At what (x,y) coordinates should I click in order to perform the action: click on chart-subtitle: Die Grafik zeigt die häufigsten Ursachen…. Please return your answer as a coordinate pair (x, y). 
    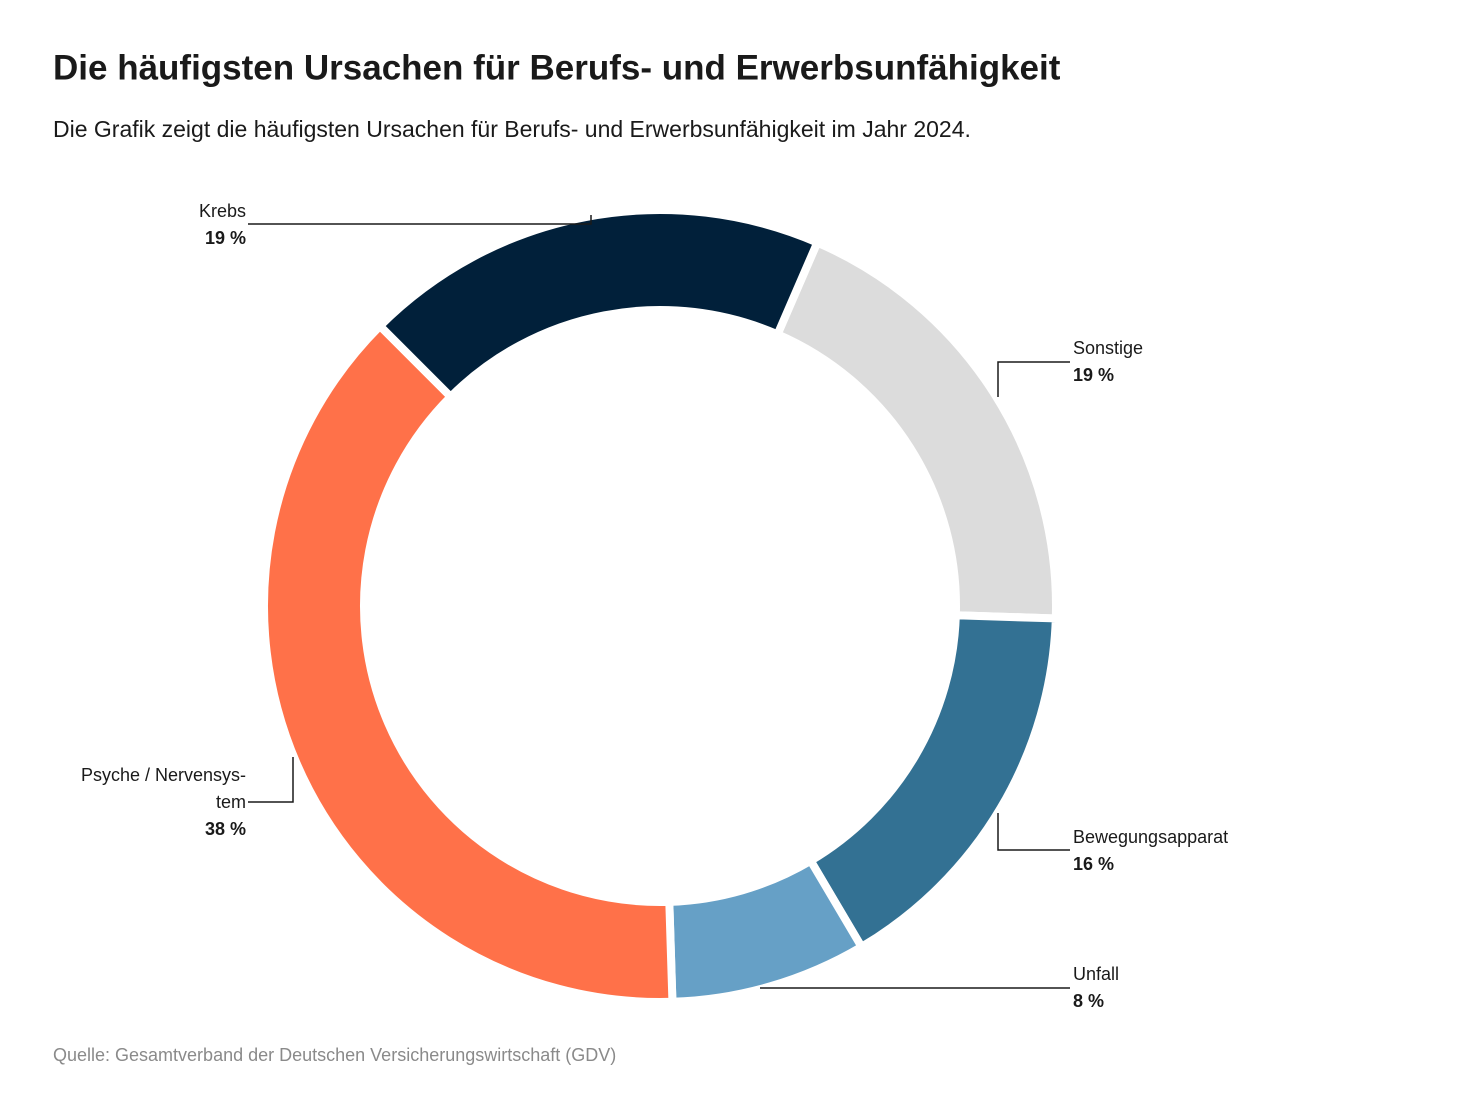
    Looking at the image, I should click on (512, 129).